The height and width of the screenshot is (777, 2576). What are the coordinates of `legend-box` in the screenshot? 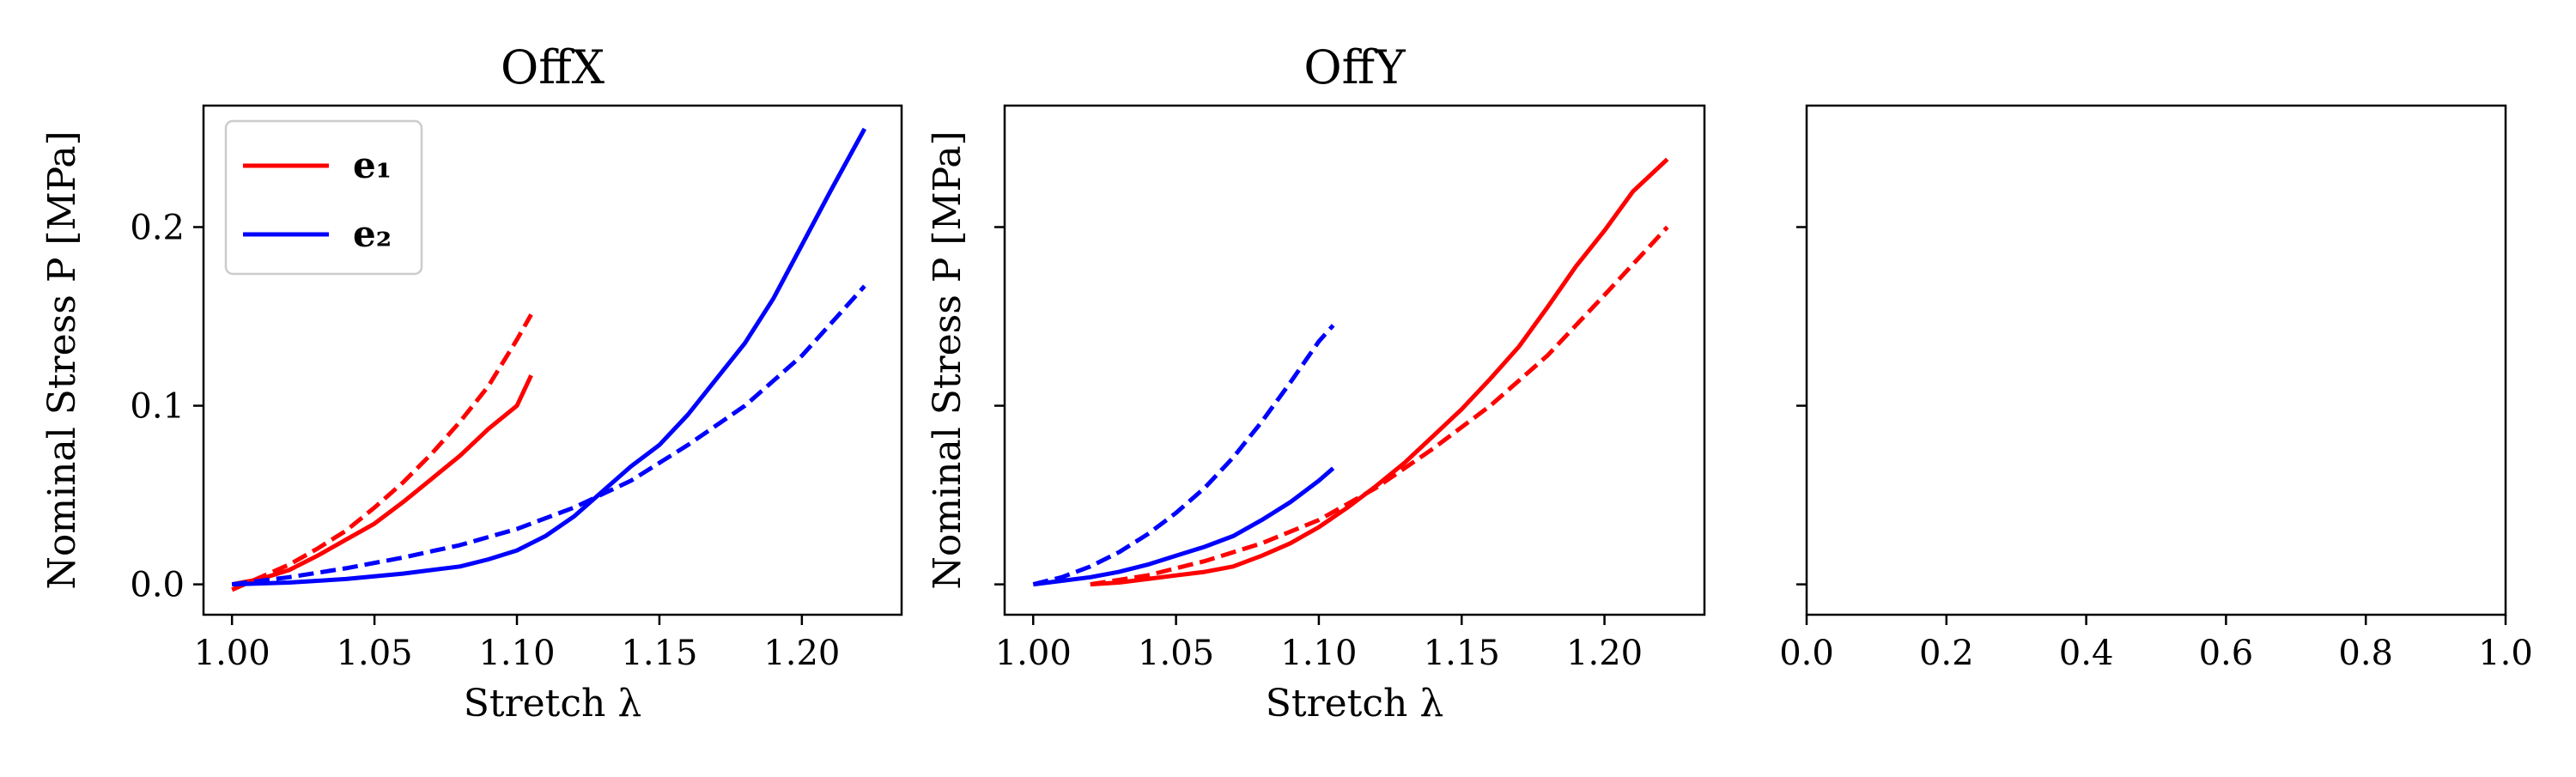 It's located at (323, 197).